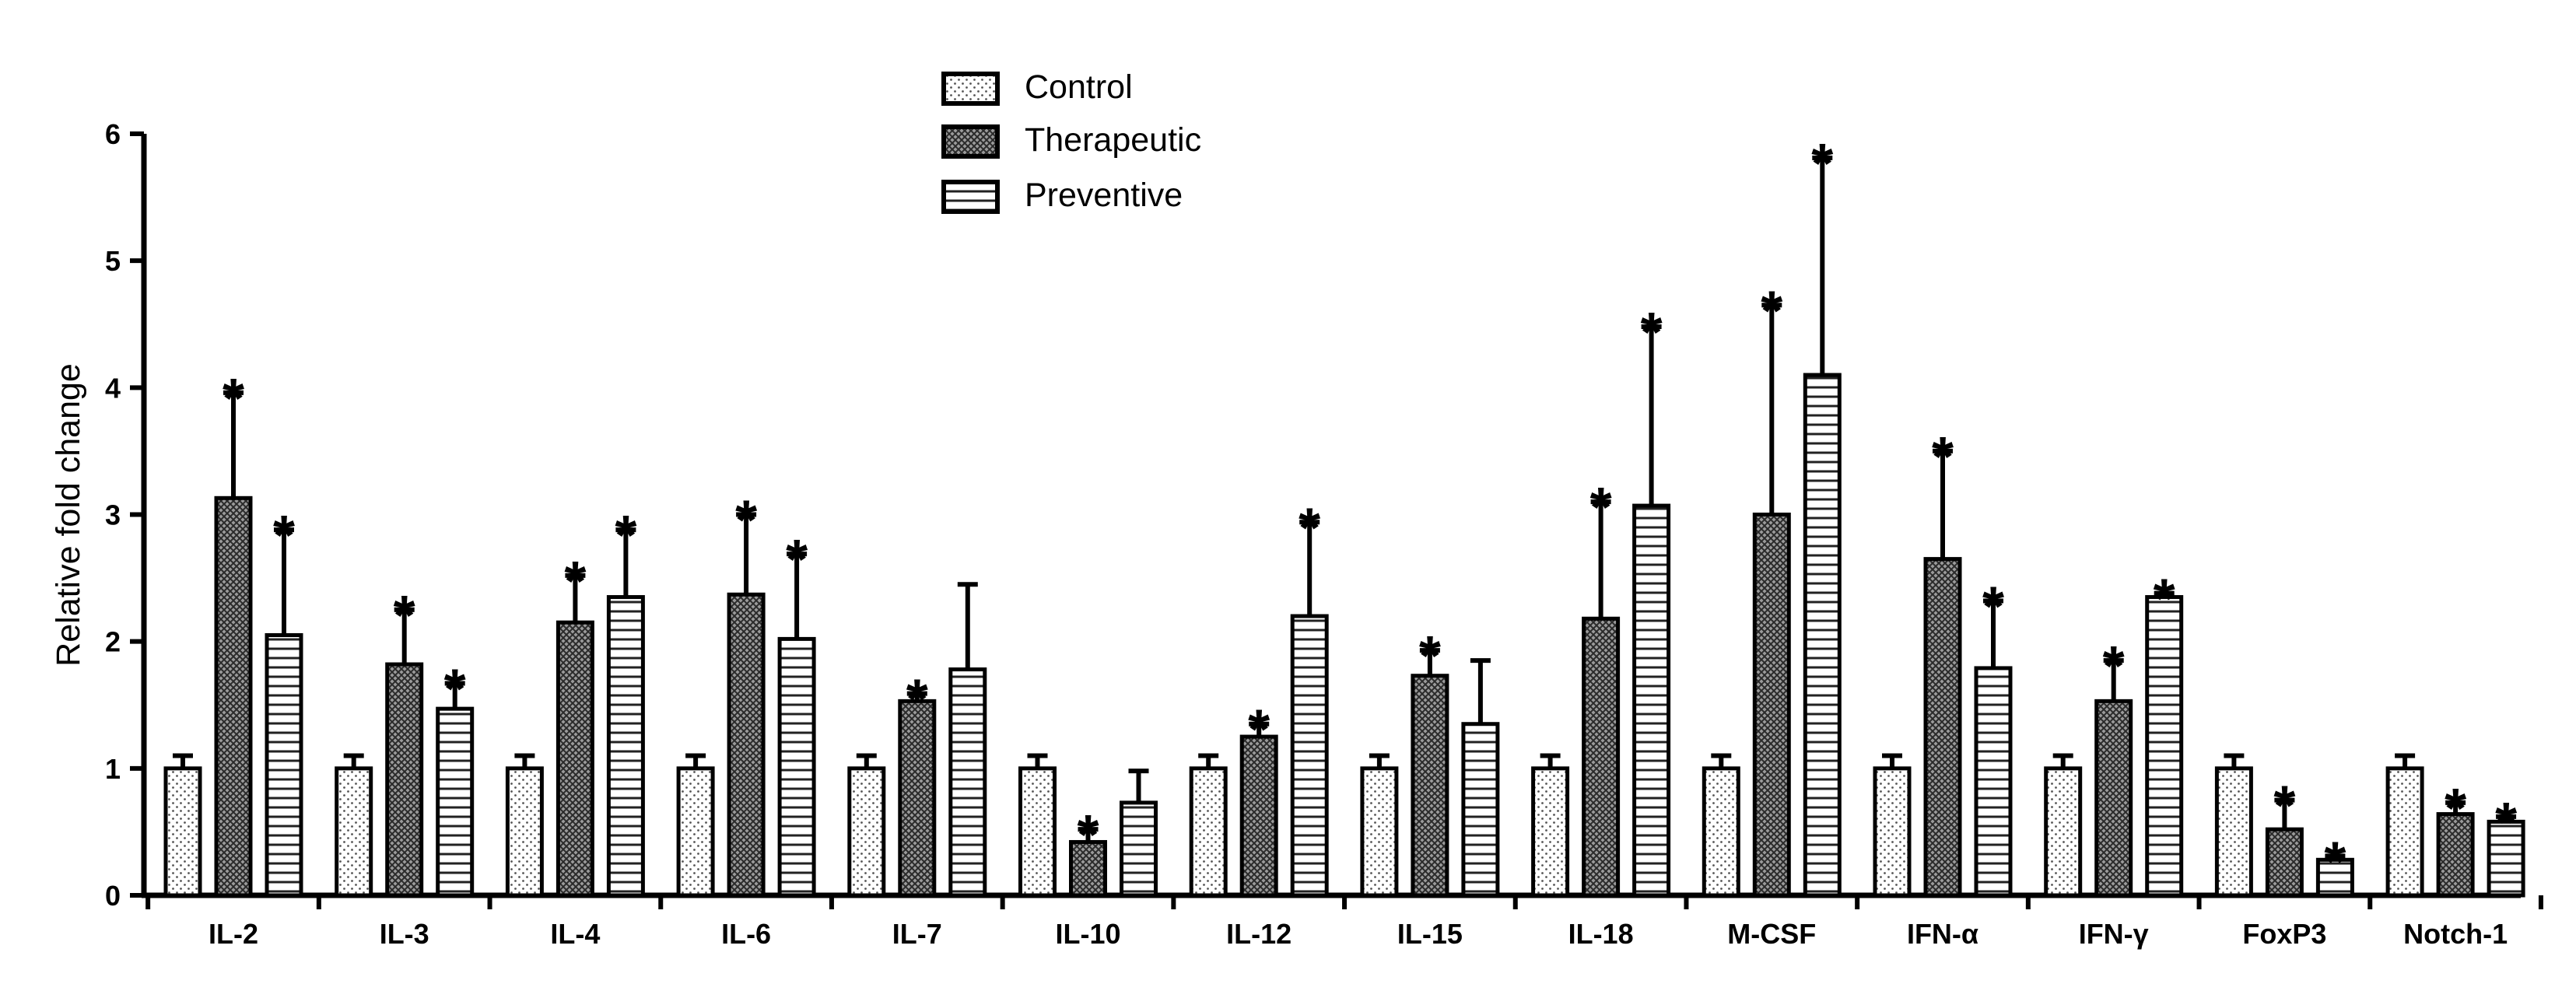  What do you see at coordinates (917, 934) in the screenshot?
I see `x-category-label: IL-7` at bounding box center [917, 934].